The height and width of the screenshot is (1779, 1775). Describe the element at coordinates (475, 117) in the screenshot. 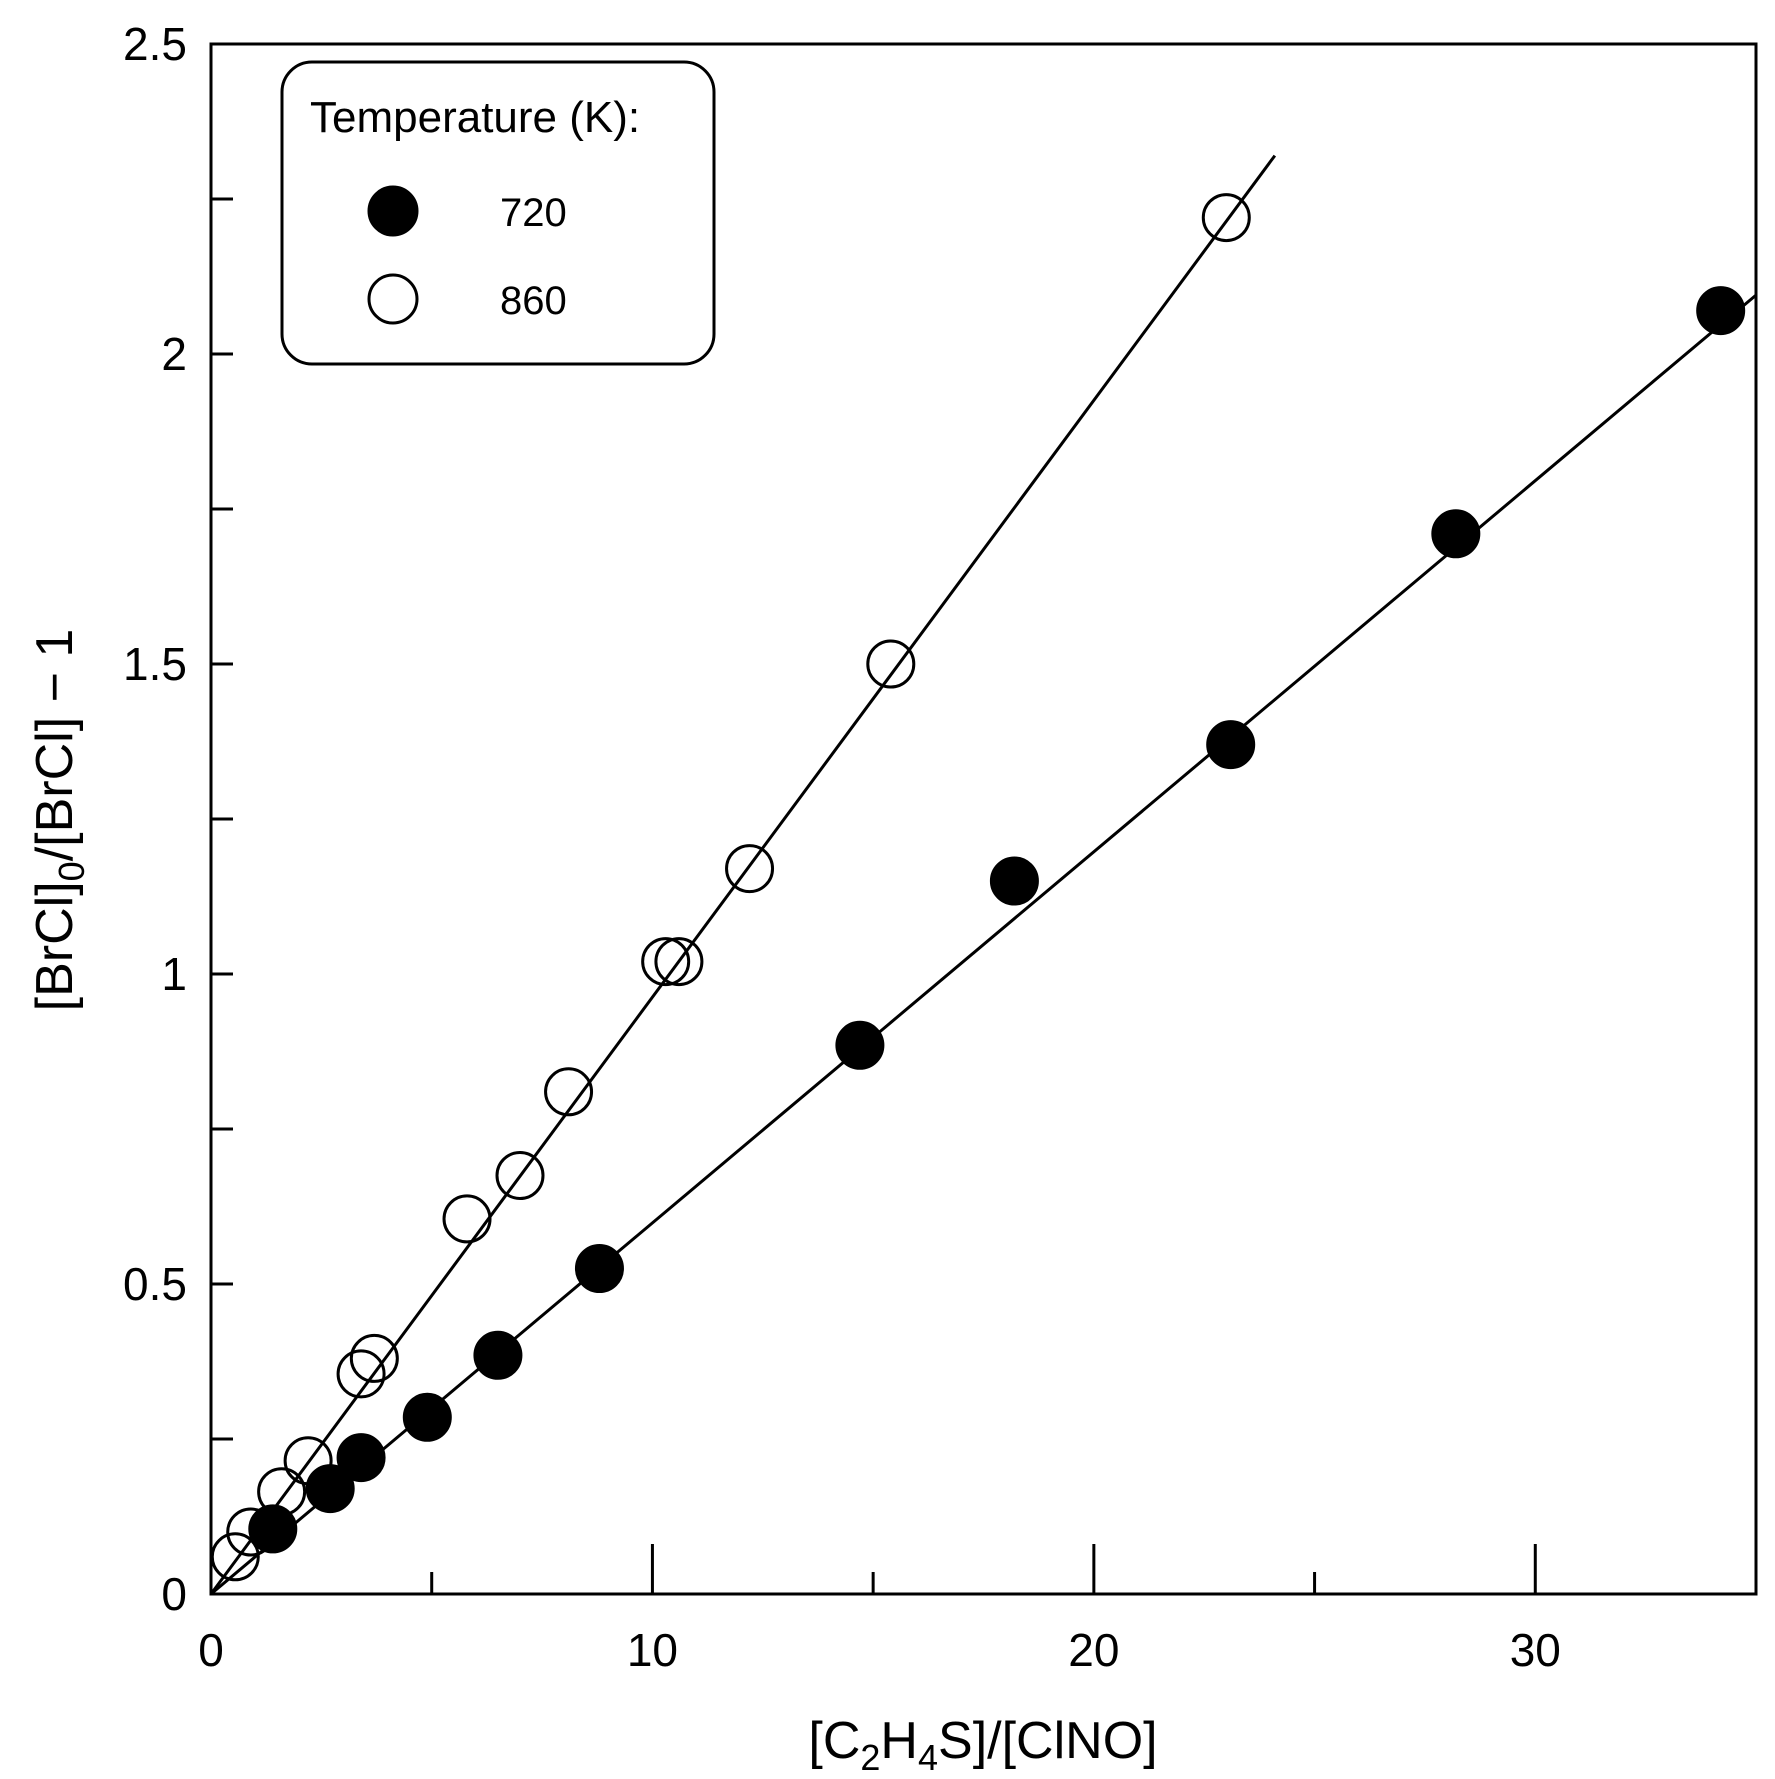

I see `legend-title: Temperature (K):` at that location.